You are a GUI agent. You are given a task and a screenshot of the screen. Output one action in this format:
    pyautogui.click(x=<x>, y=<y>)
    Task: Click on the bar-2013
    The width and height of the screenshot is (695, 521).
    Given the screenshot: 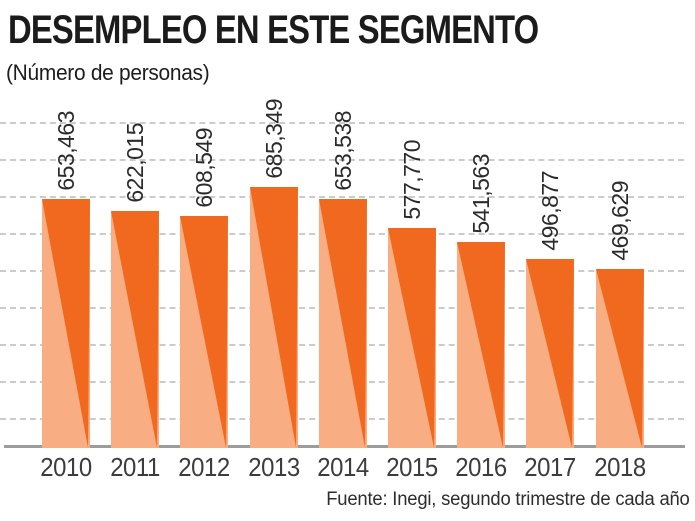 What is the action you would take?
    pyautogui.click(x=274, y=317)
    